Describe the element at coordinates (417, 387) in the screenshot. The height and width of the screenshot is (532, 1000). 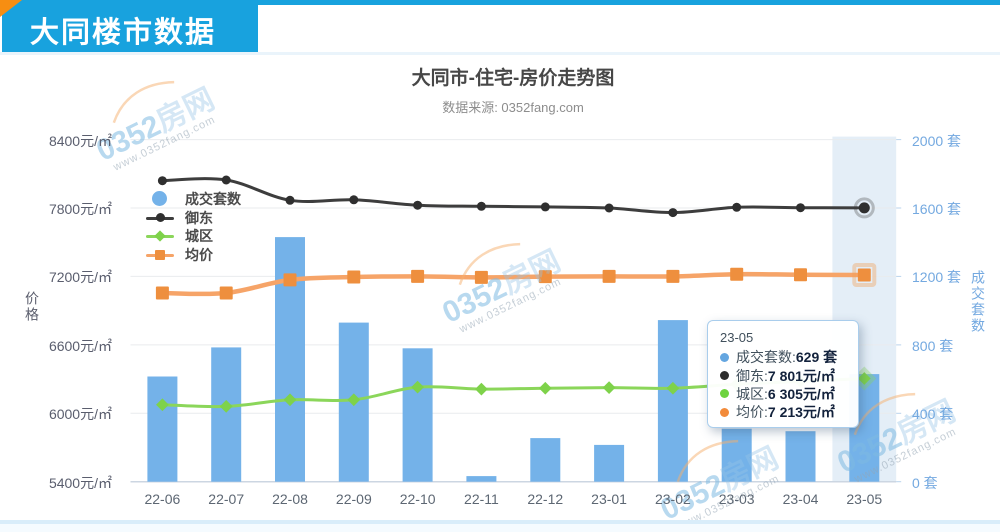
I see `point-城区-22-10` at that location.